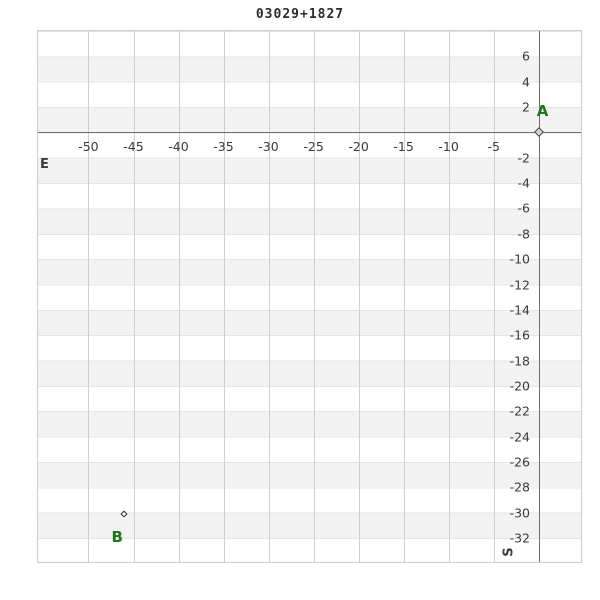 The image size is (600, 600). What do you see at coordinates (403, 146) in the screenshot?
I see `x-tick-label: -15` at bounding box center [403, 146].